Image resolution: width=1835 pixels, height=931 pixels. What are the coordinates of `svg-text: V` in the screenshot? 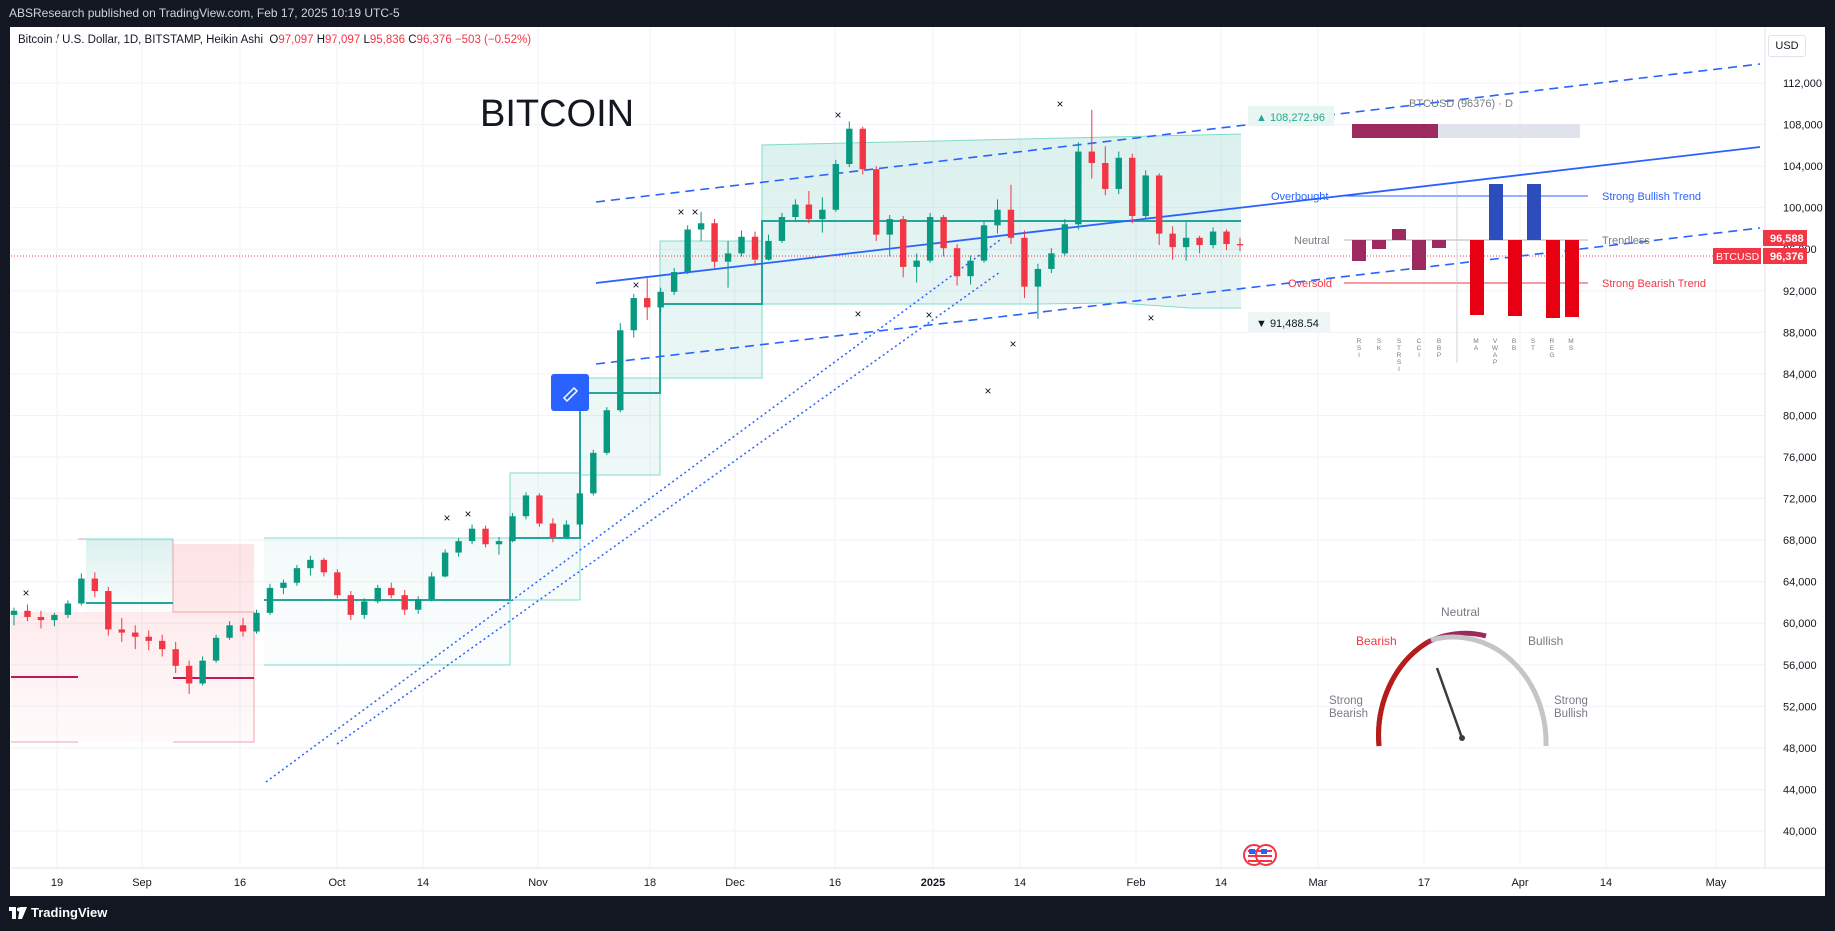 It's located at (1495, 341).